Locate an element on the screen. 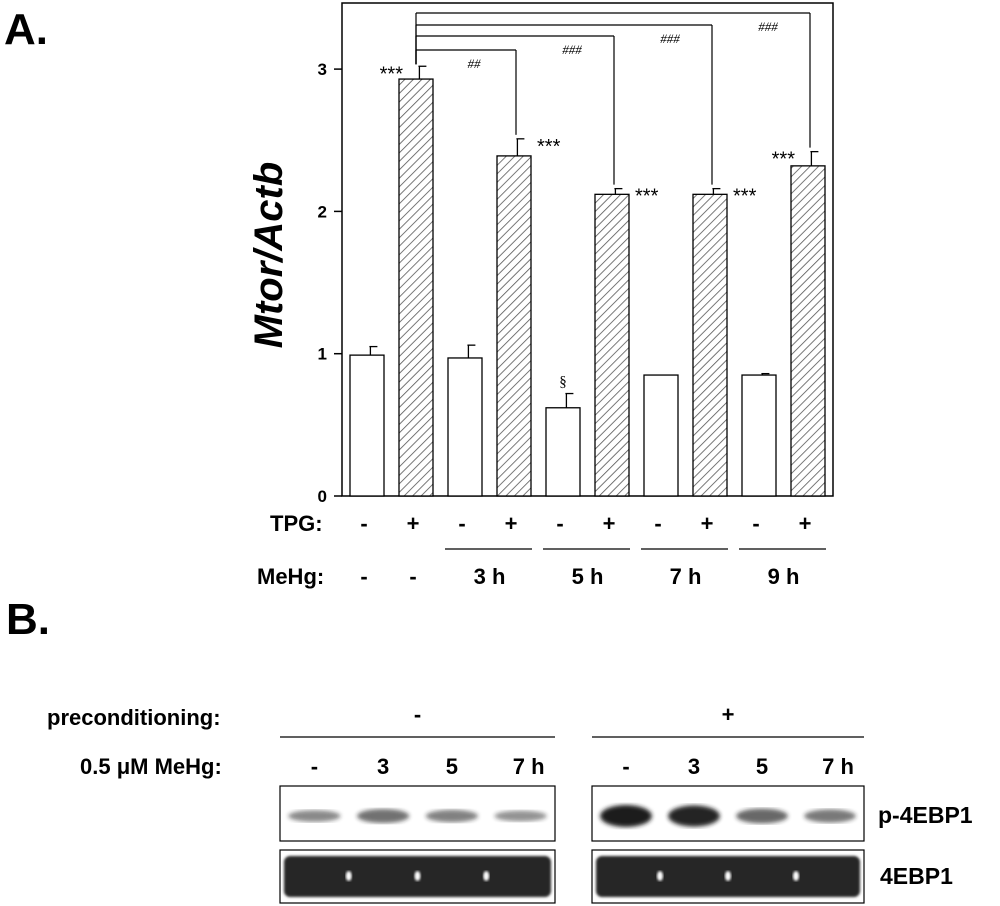 This screenshot has height=906, width=1000. mehg-group-label: 3 h is located at coordinates (490, 576).